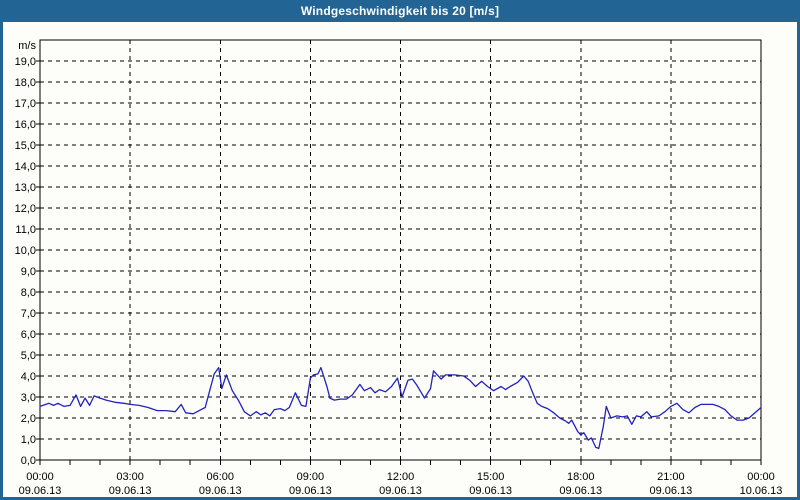  Describe the element at coordinates (761, 491) in the screenshot. I see `x-tick-date: 10.06.13` at that location.